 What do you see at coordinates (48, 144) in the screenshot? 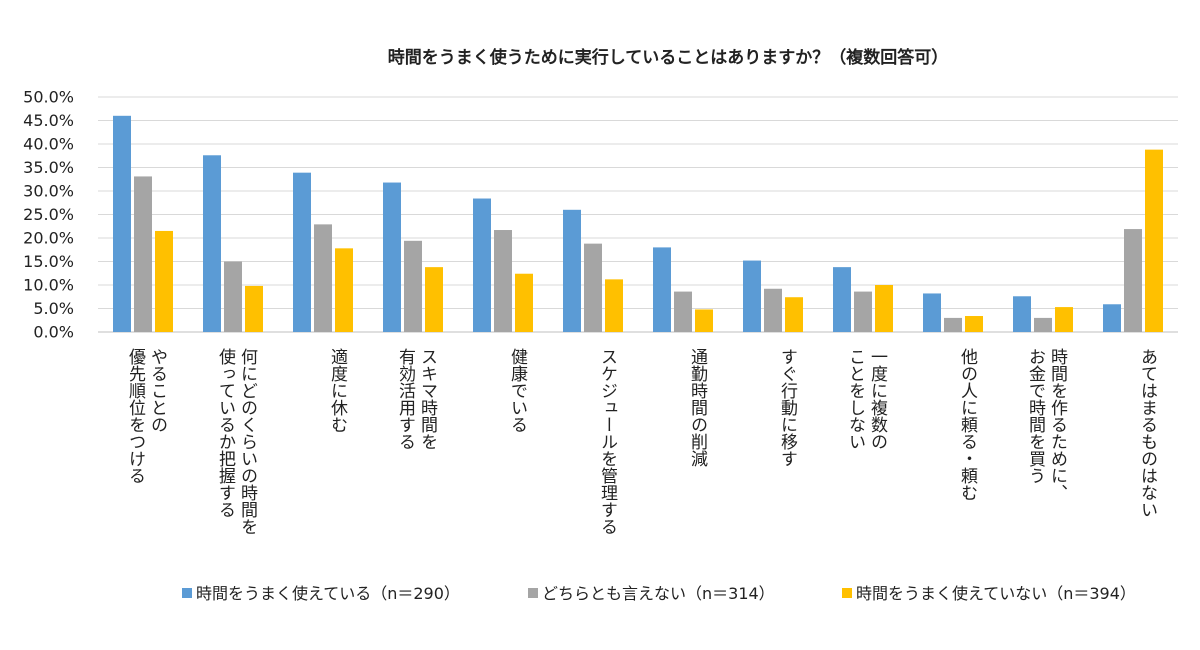
I see `y-tick-label: 40.0%` at bounding box center [48, 144].